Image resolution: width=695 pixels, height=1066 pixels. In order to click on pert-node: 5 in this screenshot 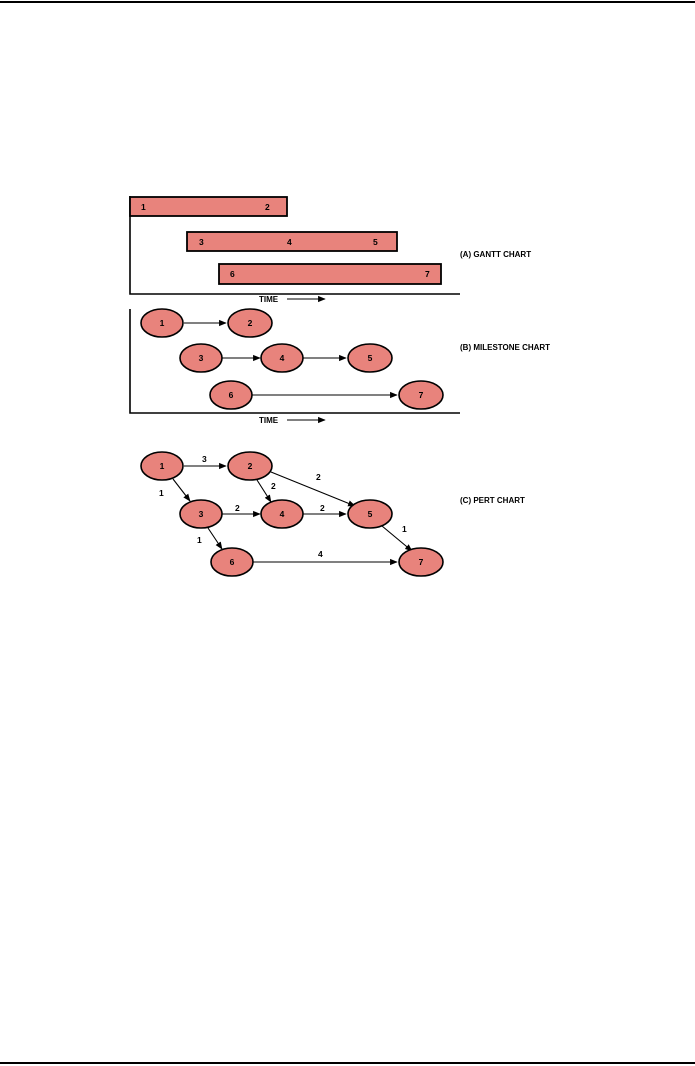, I will do `click(370, 514)`.